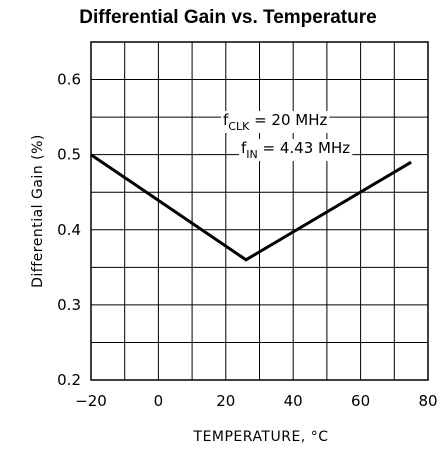 The image size is (442, 450). What do you see at coordinates (225, 401) in the screenshot?
I see `x-tick-label: 20` at bounding box center [225, 401].